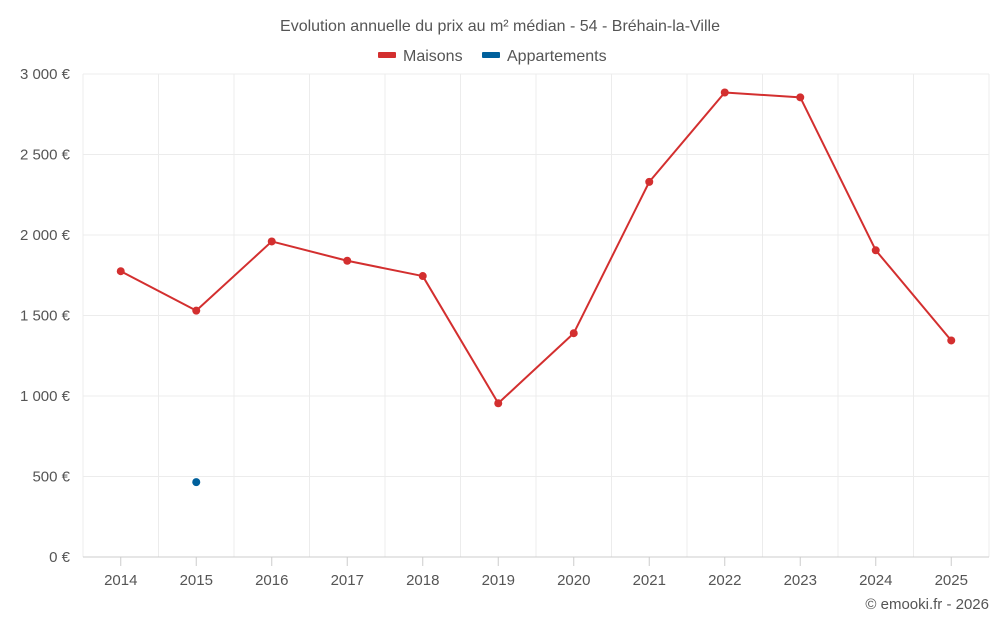 This screenshot has height=625, width=1000. I want to click on data-point-maisons-2023, so click(800, 97).